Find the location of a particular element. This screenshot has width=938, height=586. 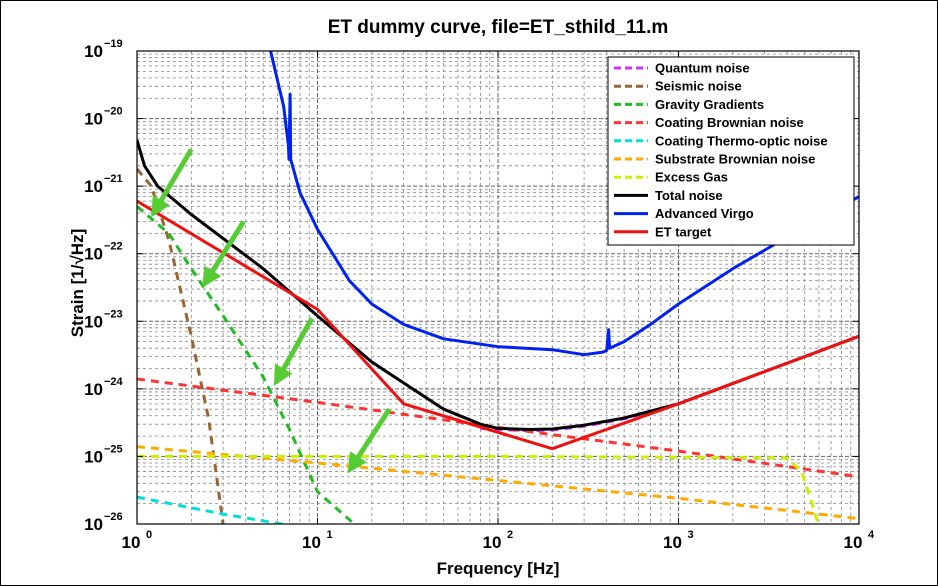

x-tick-exponent: 4 is located at coordinates (871, 535).